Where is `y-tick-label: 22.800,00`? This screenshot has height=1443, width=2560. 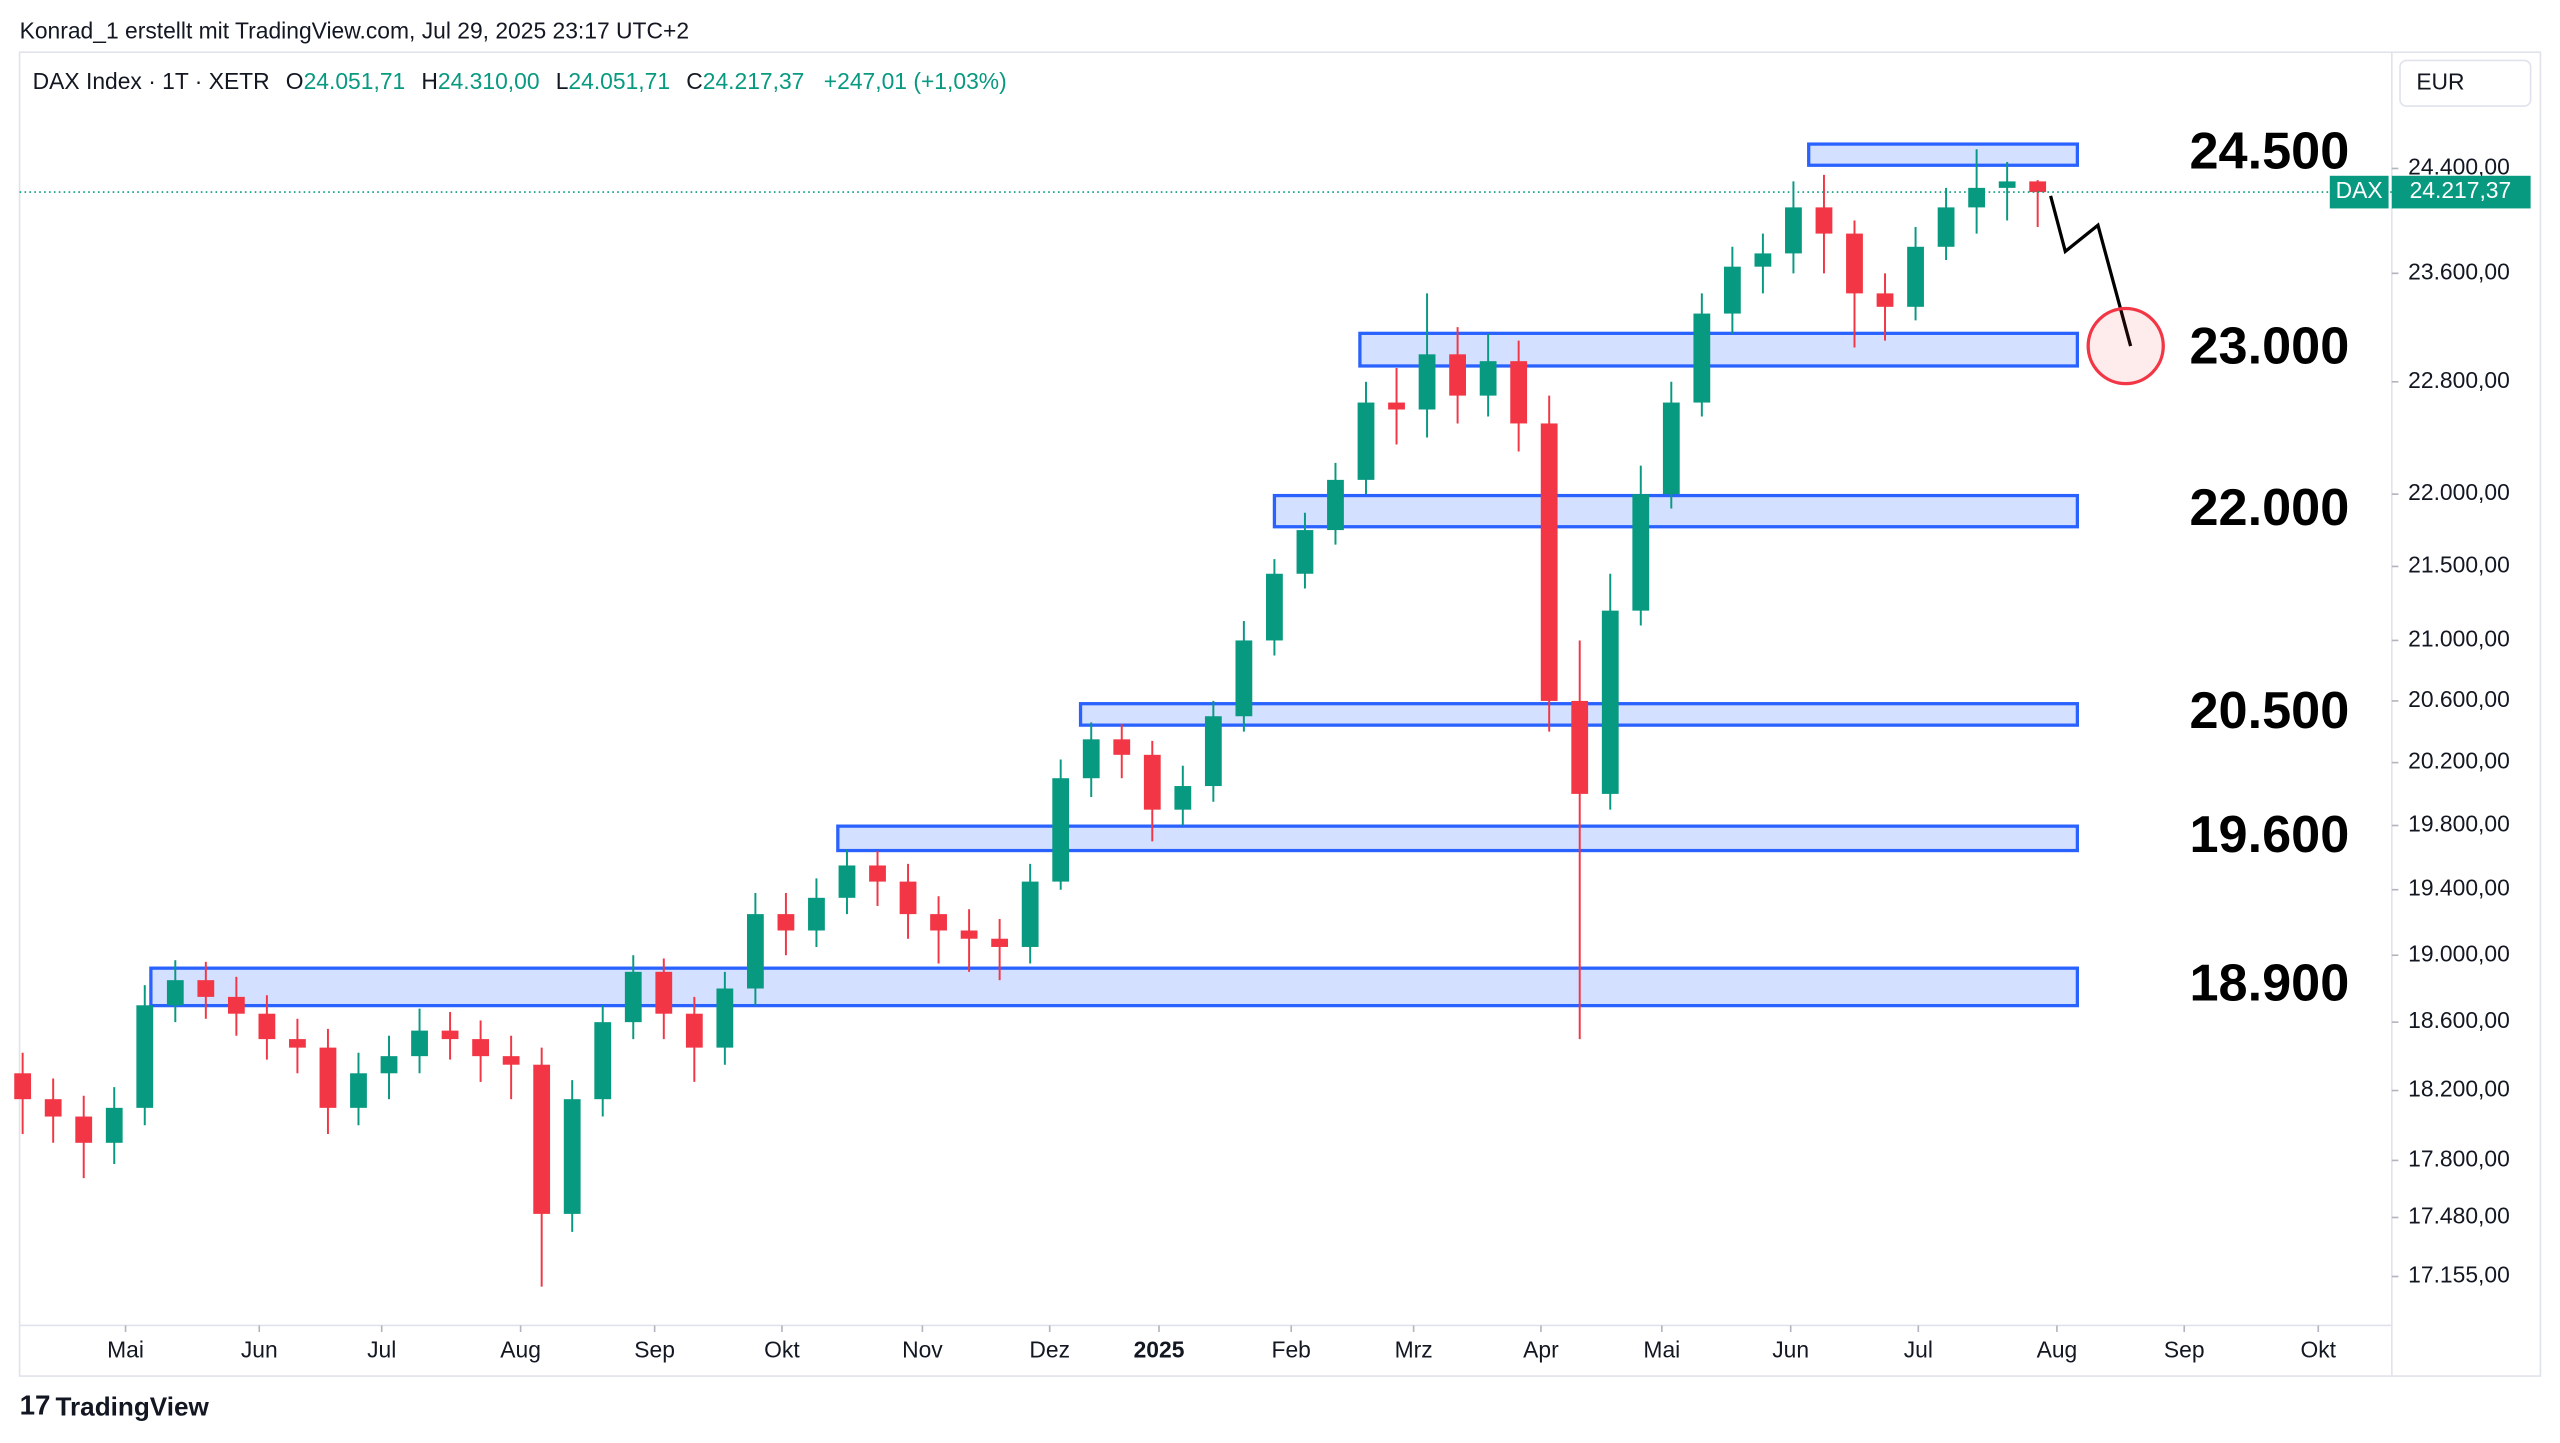 y-tick-label: 22.800,00 is located at coordinates (2459, 380).